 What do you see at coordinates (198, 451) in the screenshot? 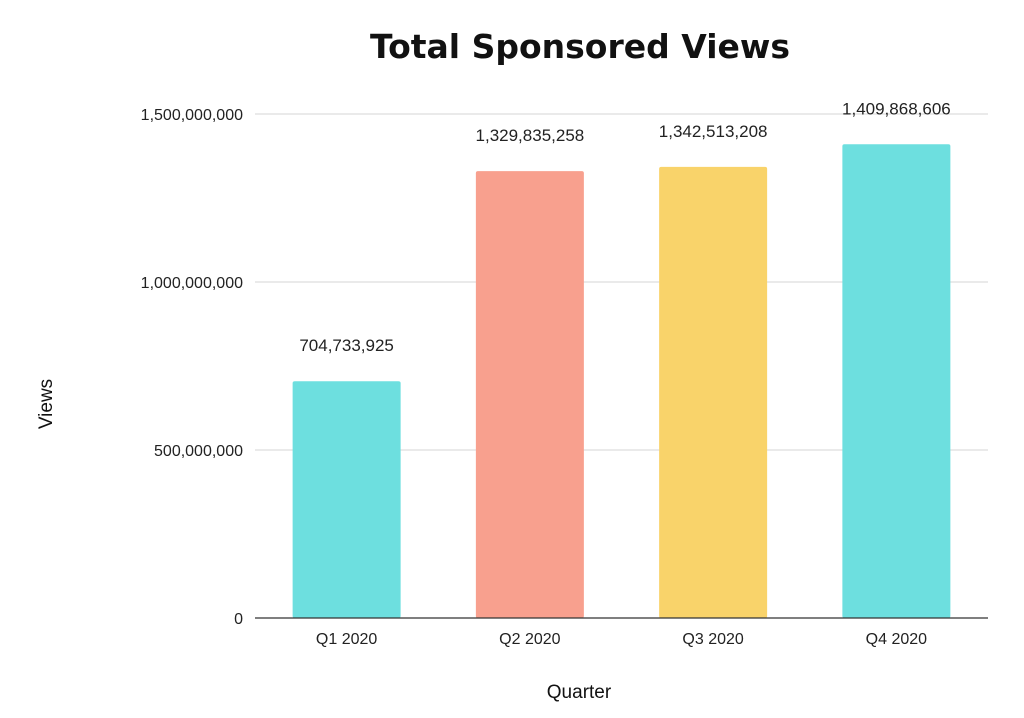
I see `y-tick-label: 500,000,000` at bounding box center [198, 451].